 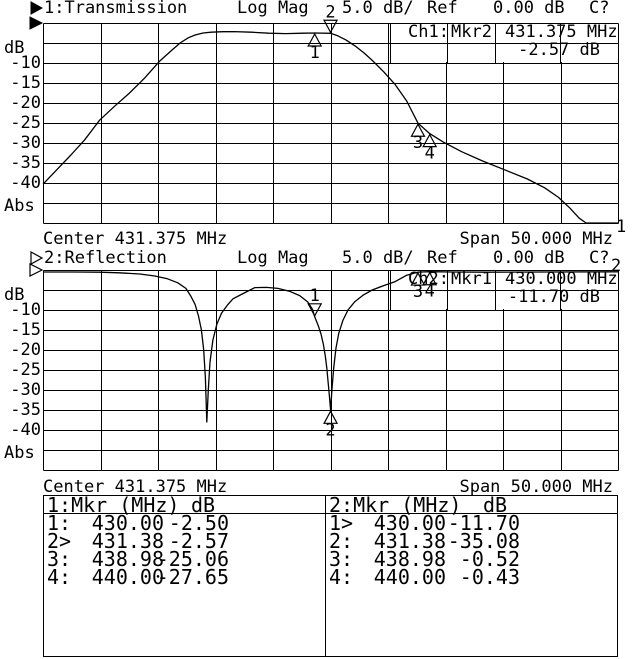 What do you see at coordinates (25, 370) in the screenshot?
I see `ch2-ytick--25: -25` at bounding box center [25, 370].